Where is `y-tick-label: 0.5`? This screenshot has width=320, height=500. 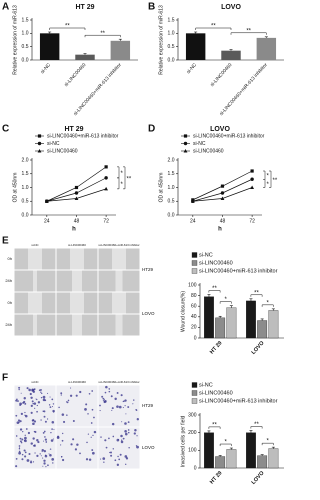
y-tick-label: 0.5 is located at coordinates (171, 202).